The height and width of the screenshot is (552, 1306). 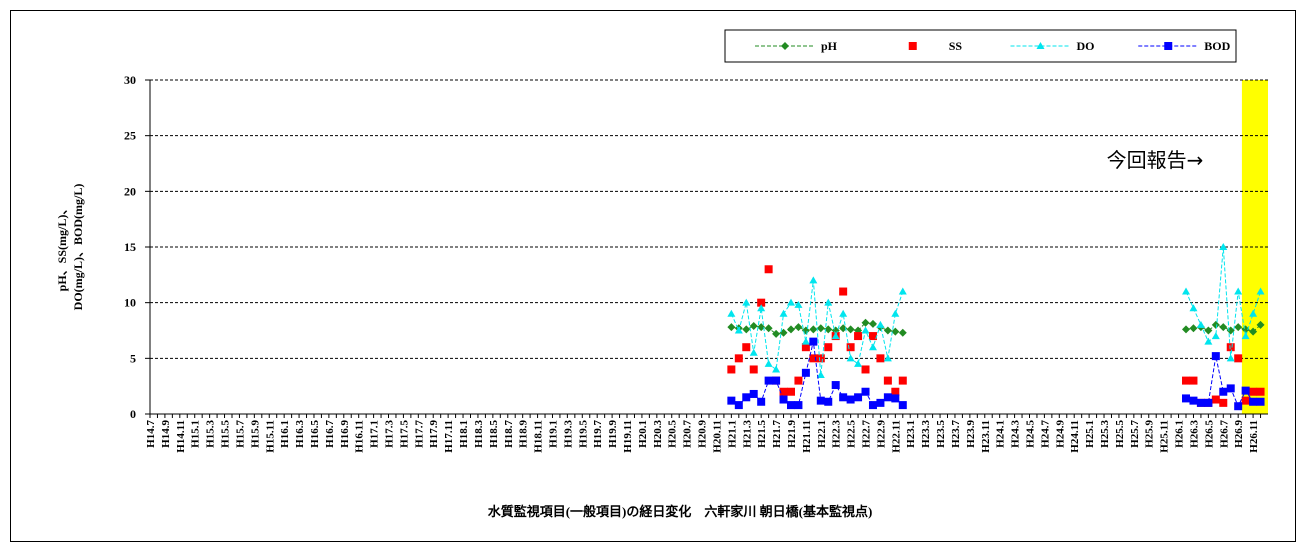 What do you see at coordinates (807, 436) in the screenshot?
I see `x-tick-label: H21.11` at bounding box center [807, 436].